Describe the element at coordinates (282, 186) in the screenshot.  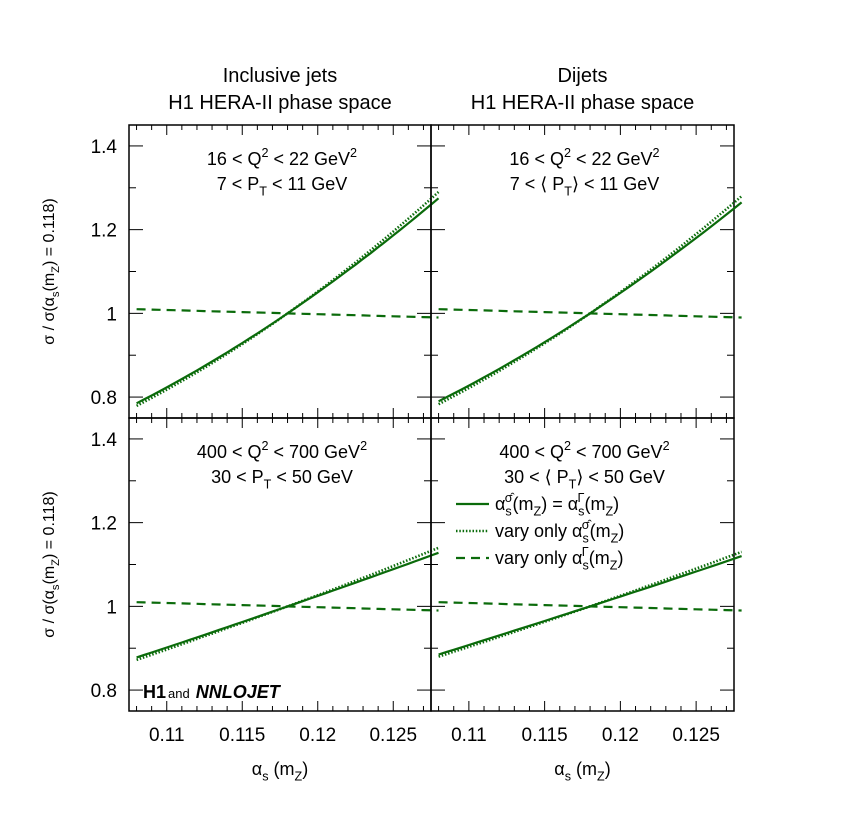
I see `kinematic-label: 7 < PT < 11 GeV` at that location.